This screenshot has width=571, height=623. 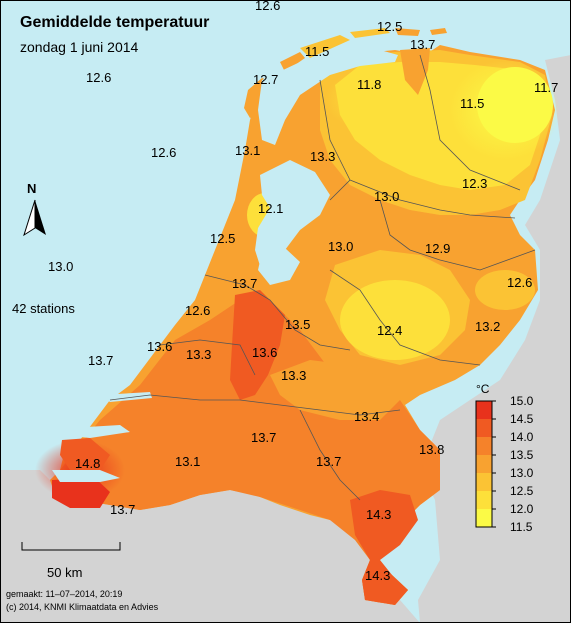 What do you see at coordinates (86, 476) in the screenshot?
I see `westerschelde-water` at bounding box center [86, 476].